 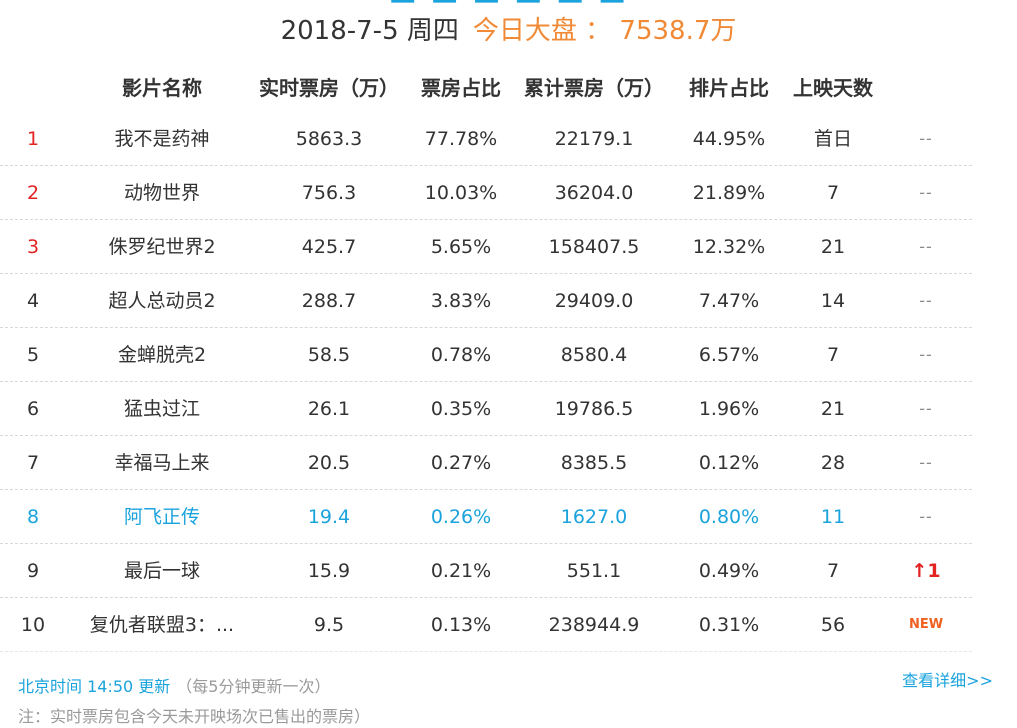 I want to click on cumulative-box-office: 158407.5, so click(x=594, y=247).